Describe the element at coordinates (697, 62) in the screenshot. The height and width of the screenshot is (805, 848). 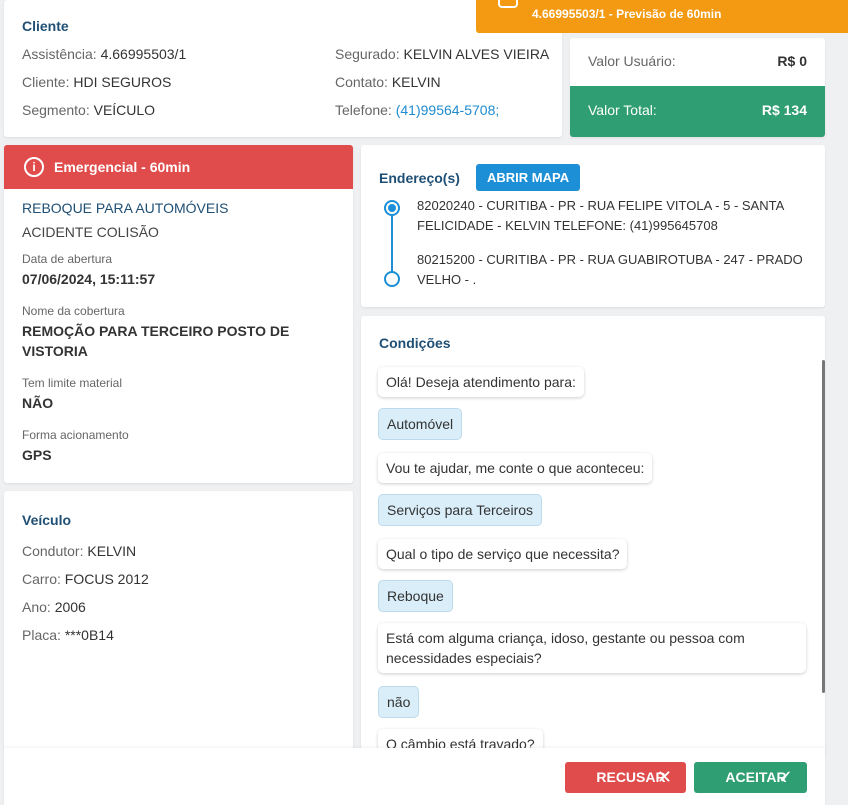
I see `valor-usuario-row: Valor Usuário: R$ 0` at that location.